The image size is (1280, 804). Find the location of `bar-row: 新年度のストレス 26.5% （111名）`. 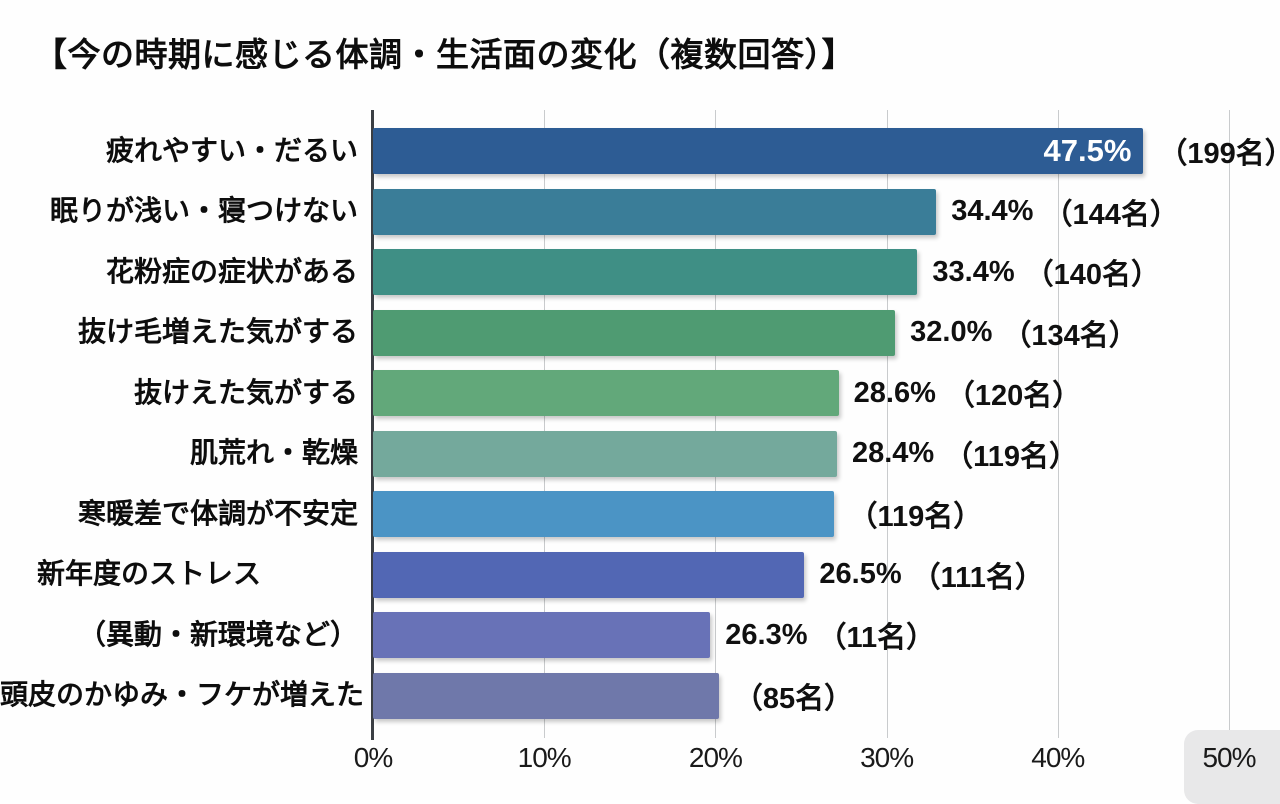

bar-row: 新年度のストレス 26.5% （111名） is located at coordinates (640, 575).